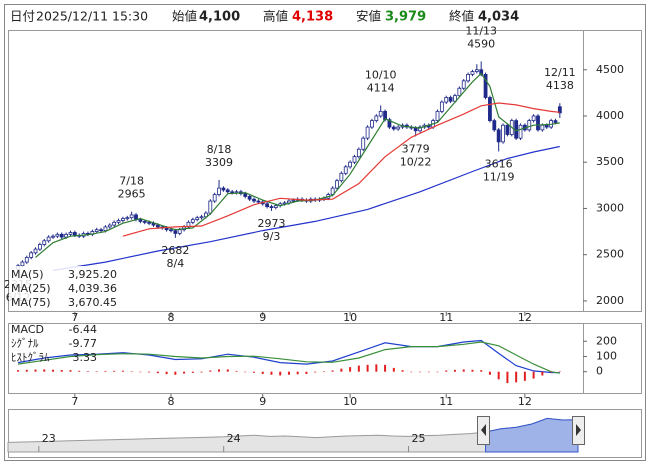 This screenshot has width=653, height=470. Describe the element at coordinates (446, 401) in the screenshot. I see `x-tick-label: 11` at that location.